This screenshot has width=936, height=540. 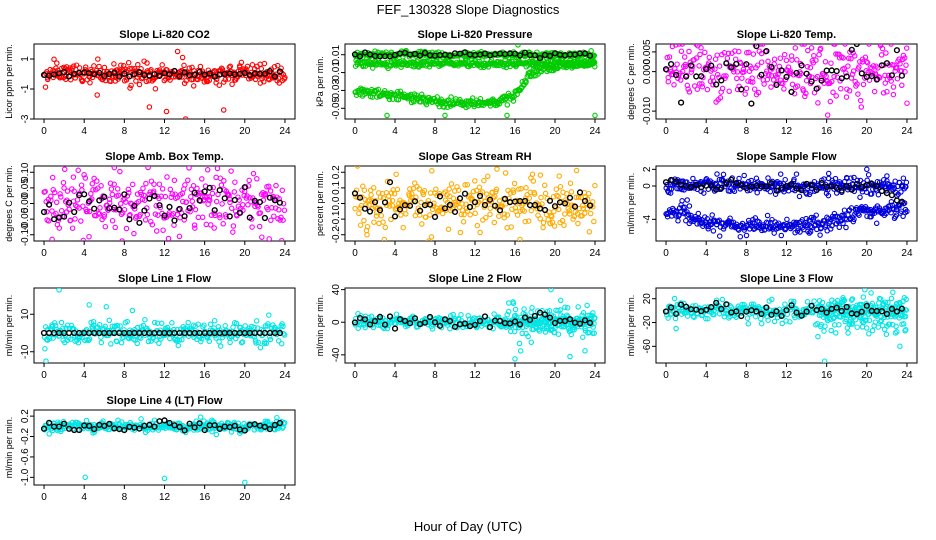 What do you see at coordinates (647, 218) in the screenshot?
I see `y-tick-label: -4` at bounding box center [647, 218].